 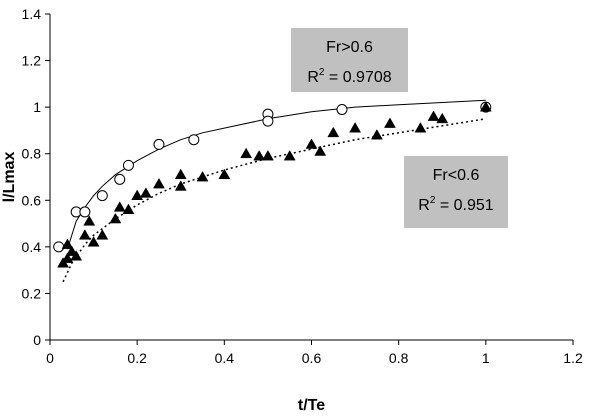 I want to click on y-tick-label: 0.4, so click(x=32, y=247).